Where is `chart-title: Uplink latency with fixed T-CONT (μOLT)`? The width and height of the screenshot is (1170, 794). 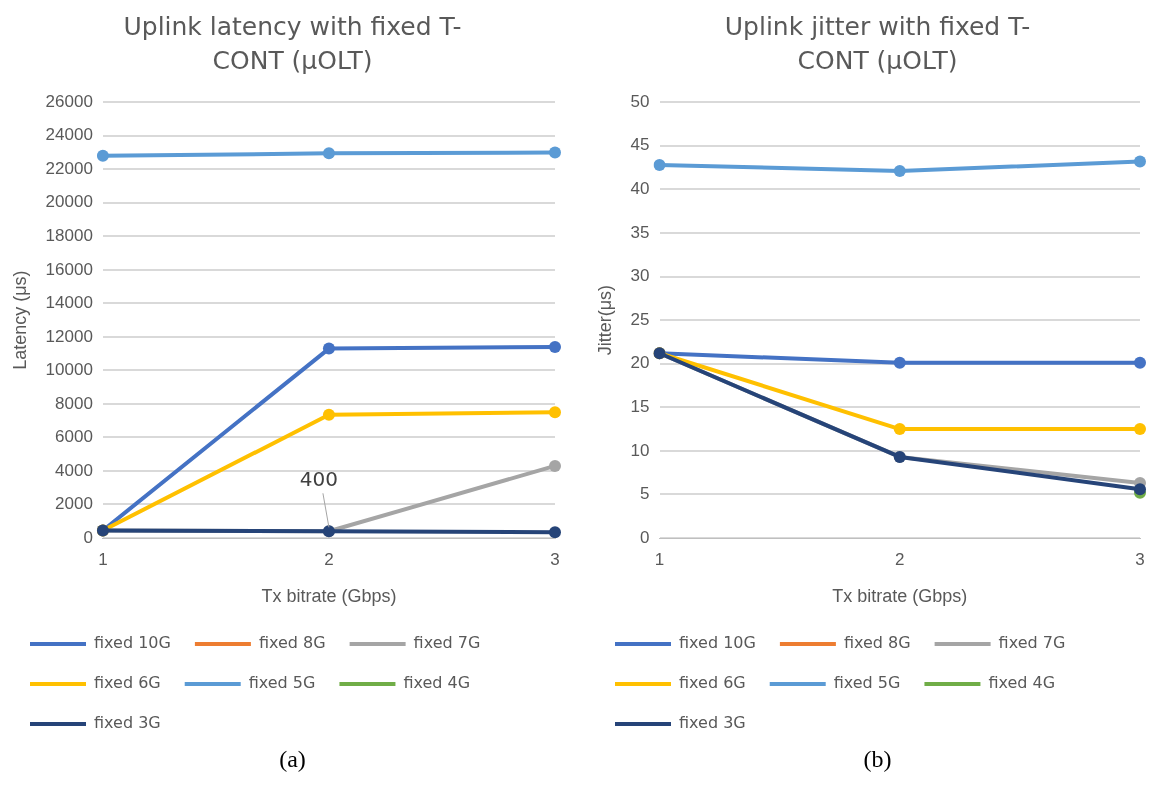 chart-title: Uplink latency with fixed T-CONT (μOLT) is located at coordinates (292, 44).